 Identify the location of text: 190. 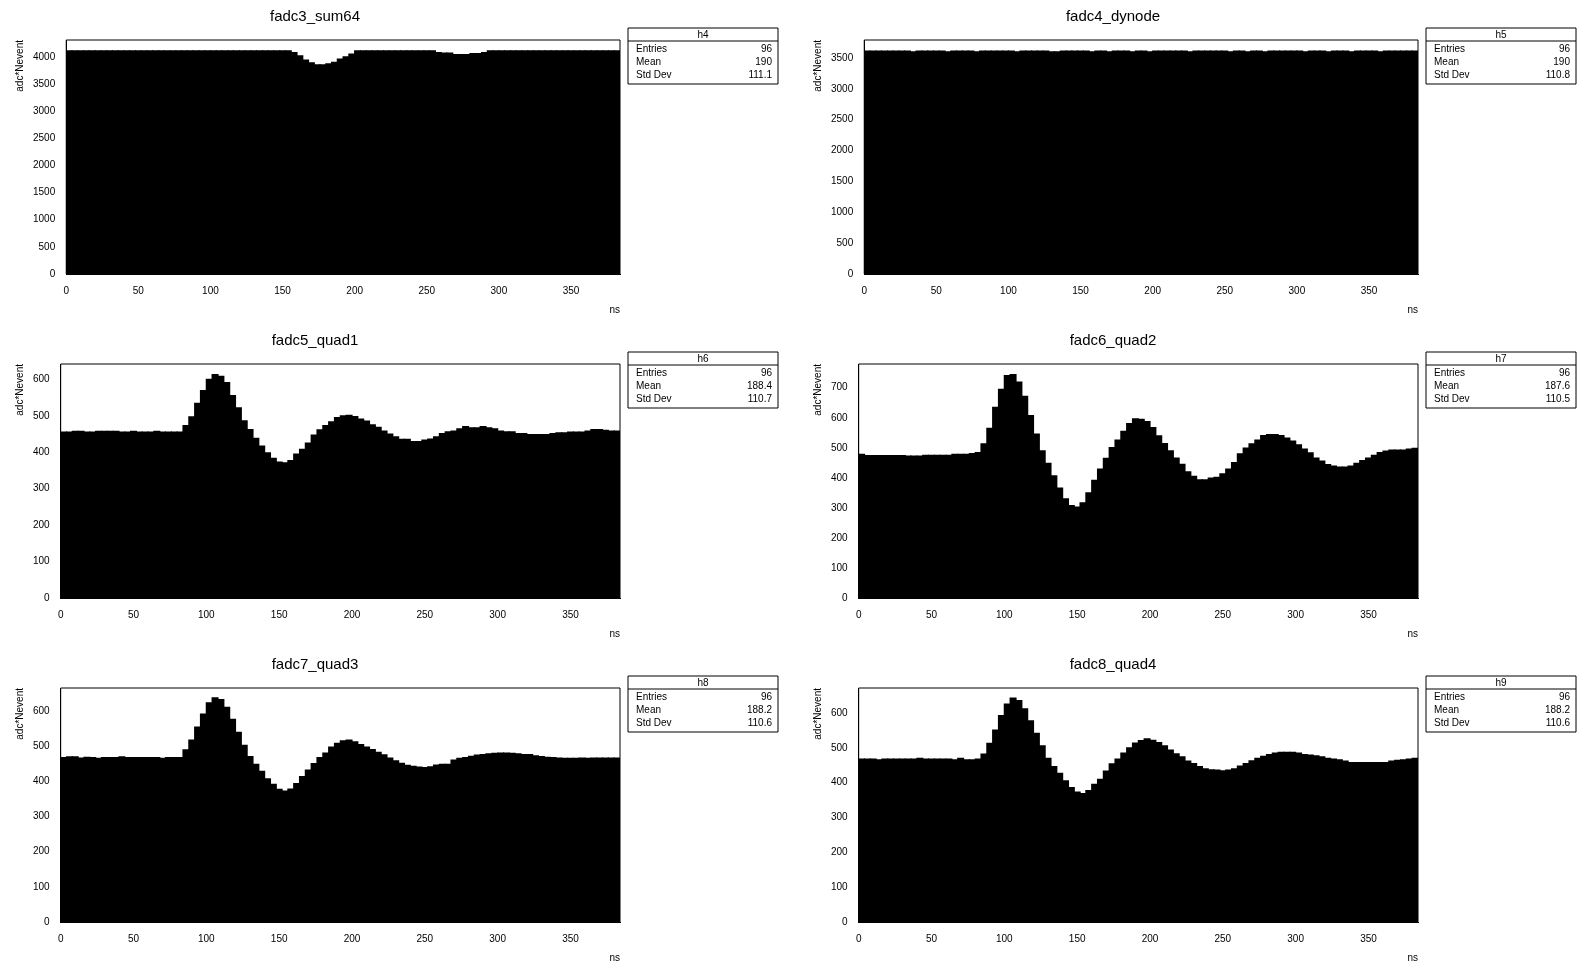
(1562, 62).